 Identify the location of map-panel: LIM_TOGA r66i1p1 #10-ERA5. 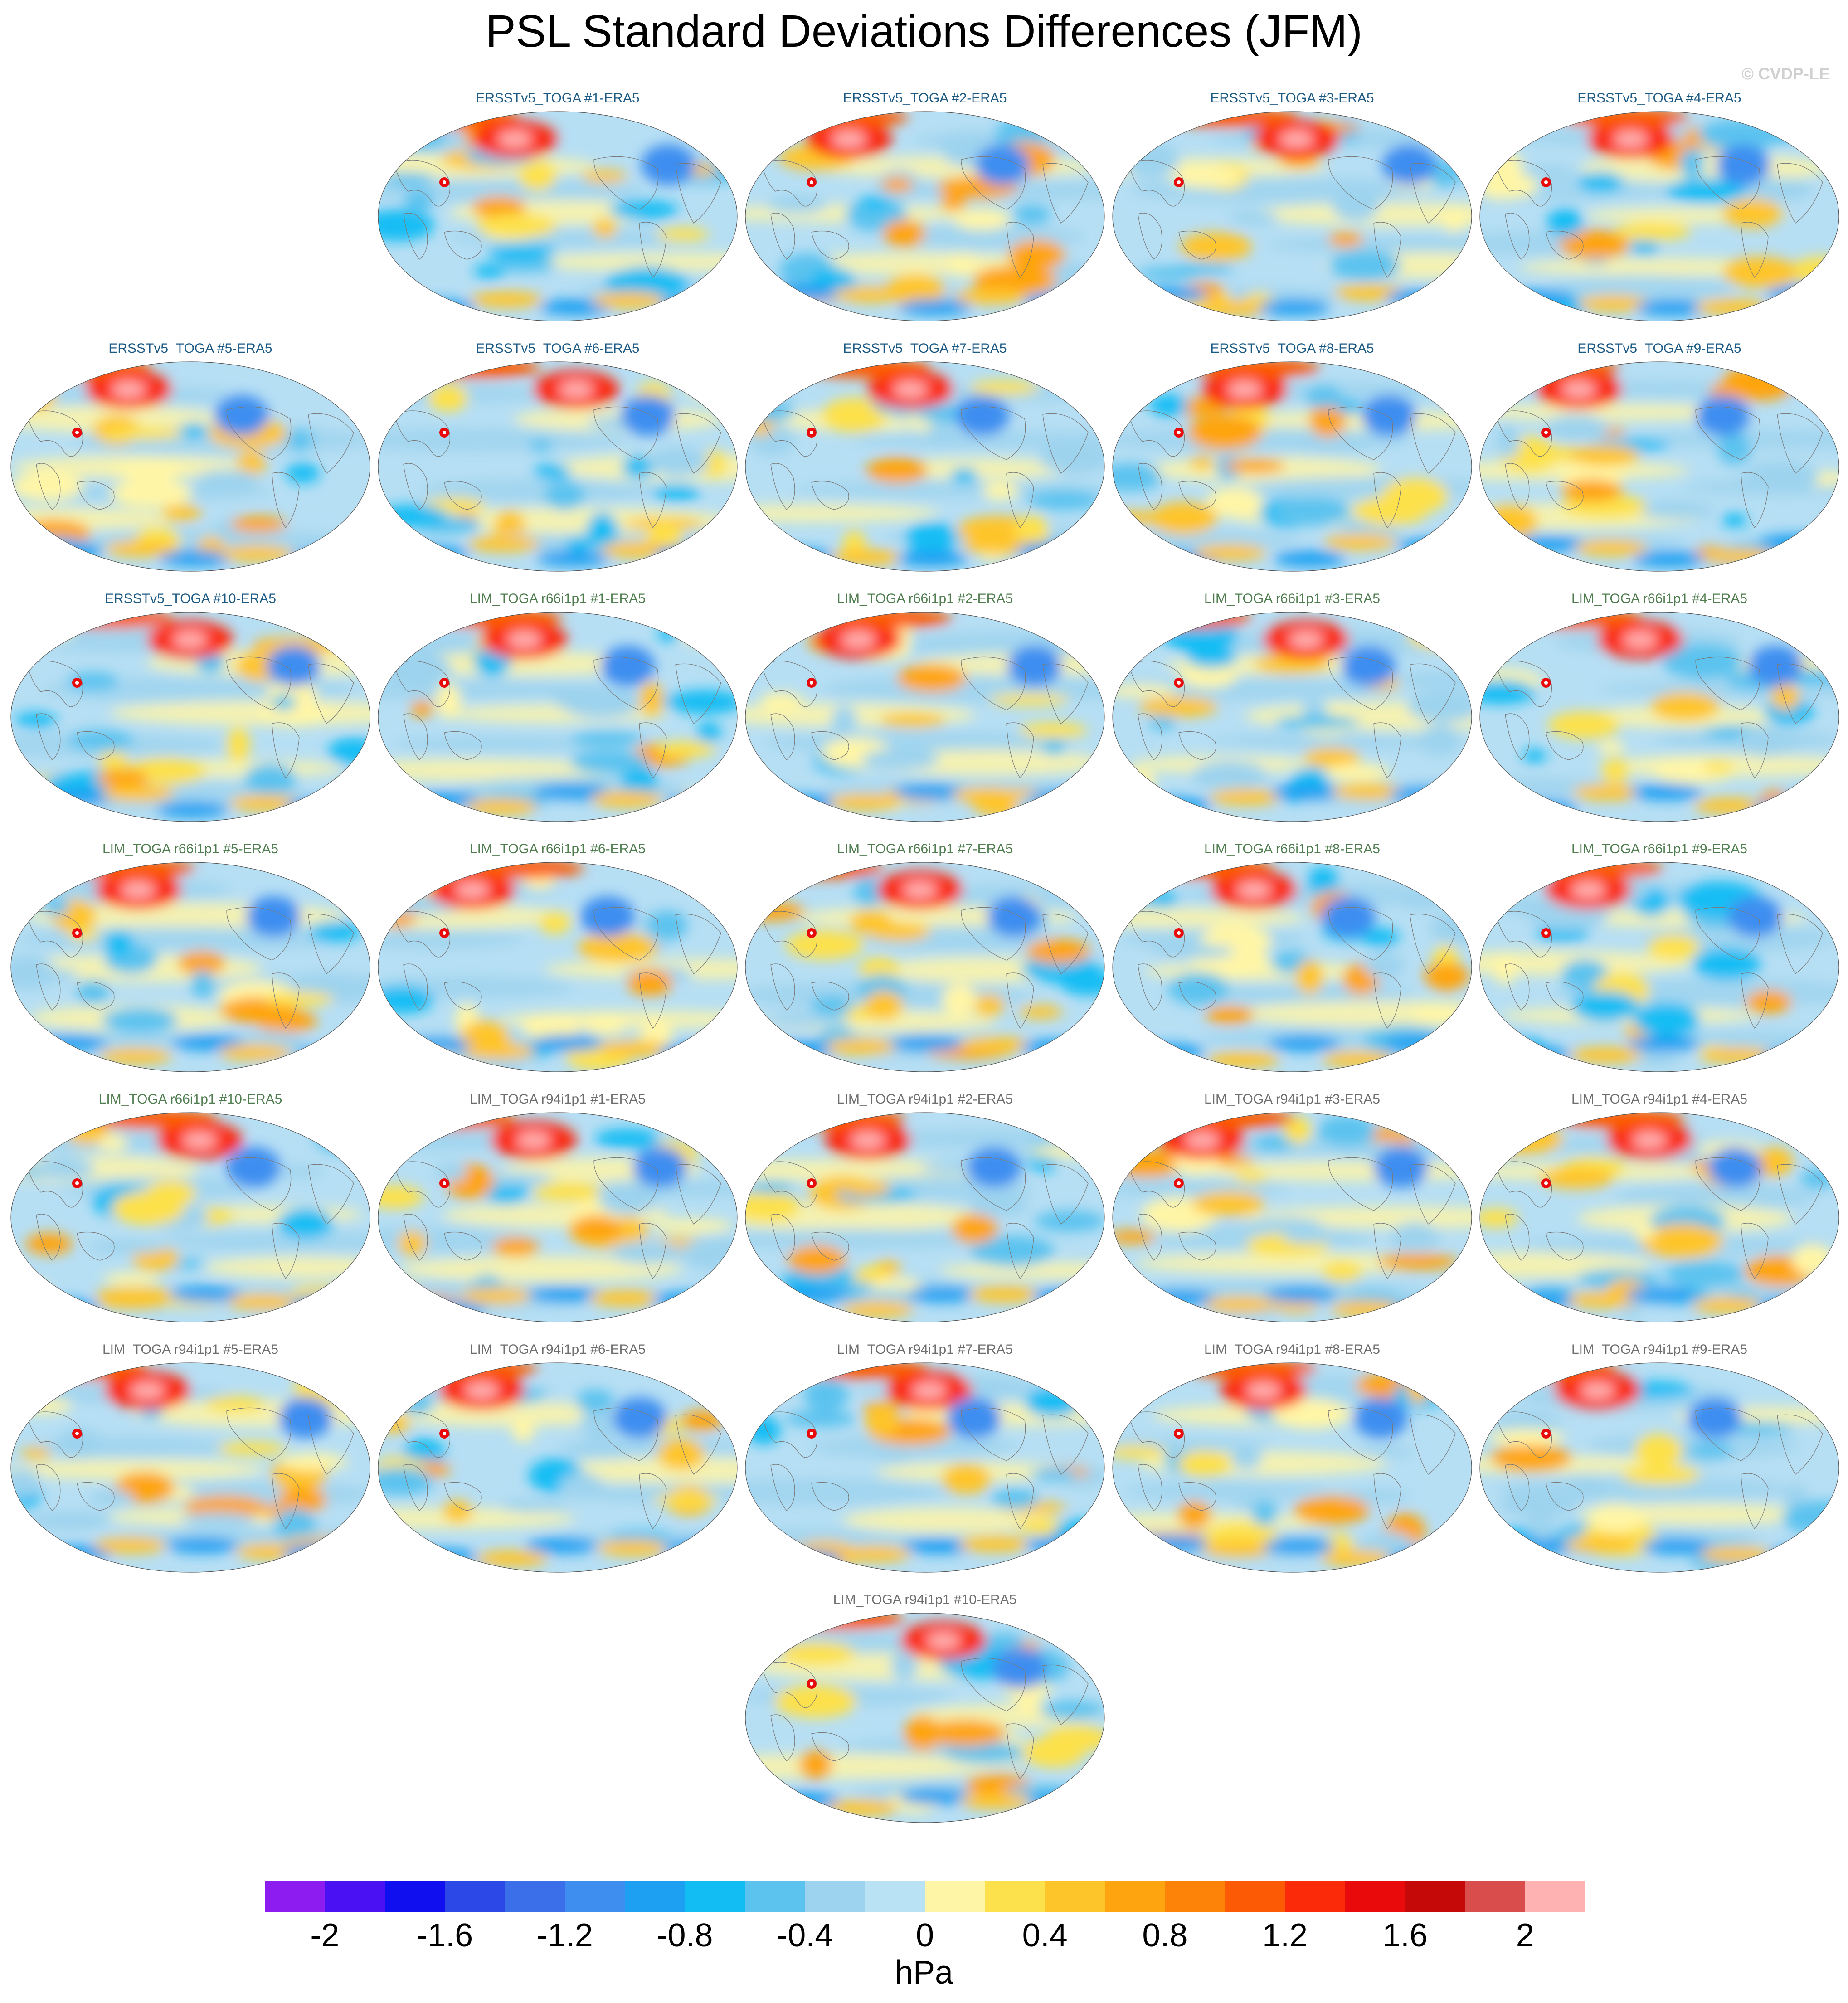
(190, 1209).